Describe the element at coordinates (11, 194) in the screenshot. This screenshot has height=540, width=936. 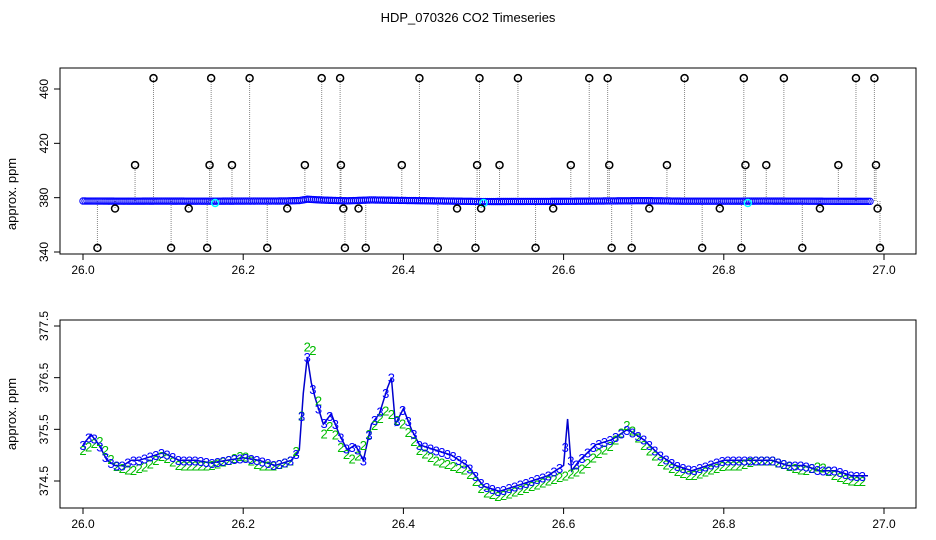
I see `top-y-axis-label: approx. ppm` at that location.